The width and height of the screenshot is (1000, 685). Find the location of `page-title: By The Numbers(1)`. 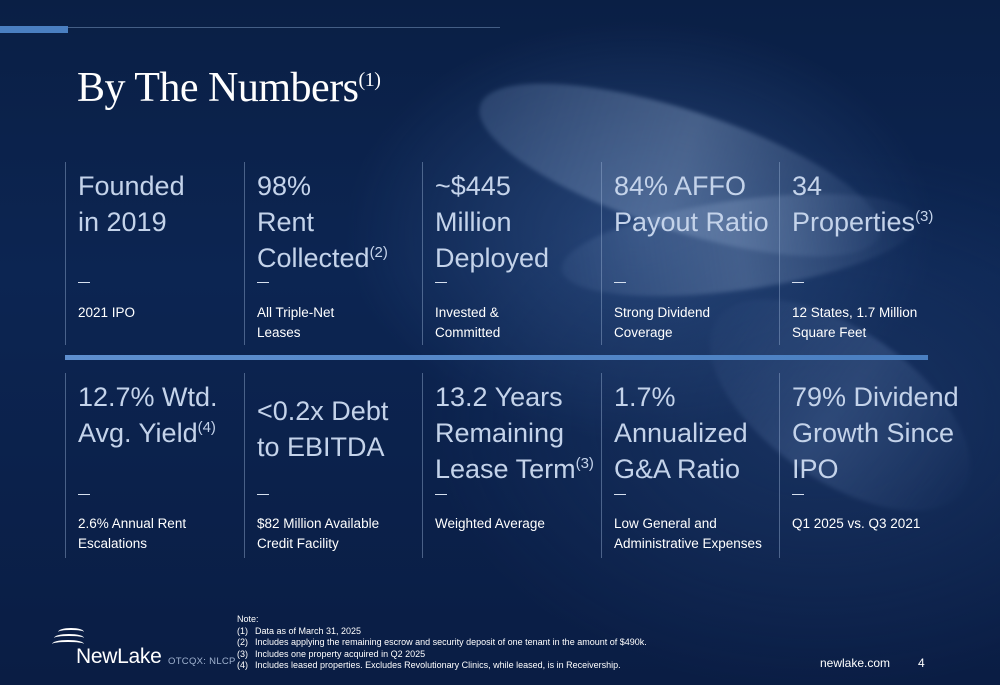

page-title: By The Numbers(1) is located at coordinates (229, 88).